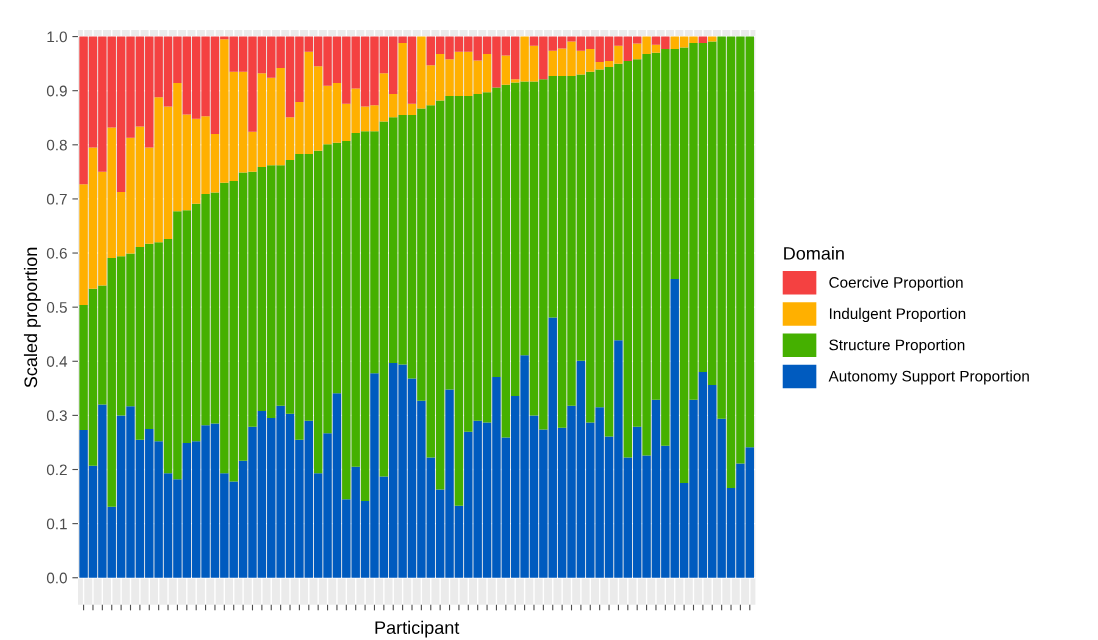 Image resolution: width=1098 pixels, height=640 pixels. I want to click on y-tick-label: 0.6, so click(56, 253).